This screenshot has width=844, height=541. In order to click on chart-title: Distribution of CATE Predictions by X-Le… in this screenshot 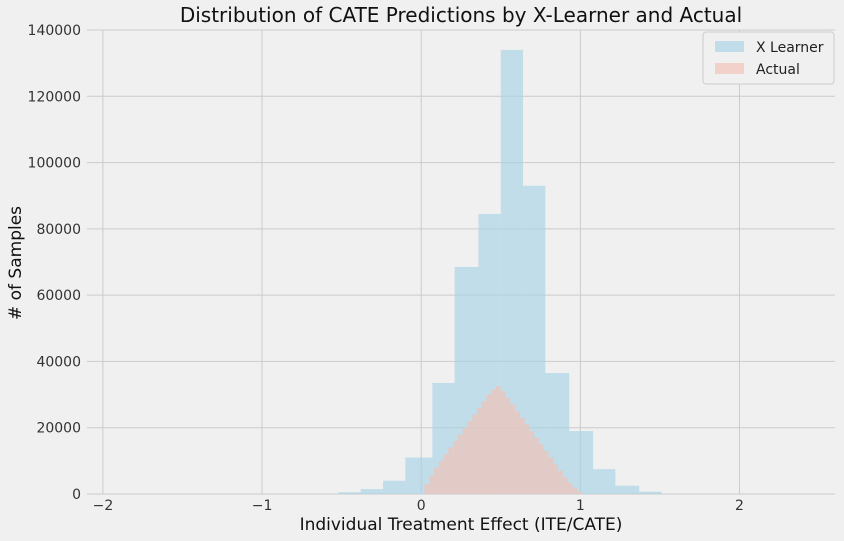, I will do `click(461, 15)`.